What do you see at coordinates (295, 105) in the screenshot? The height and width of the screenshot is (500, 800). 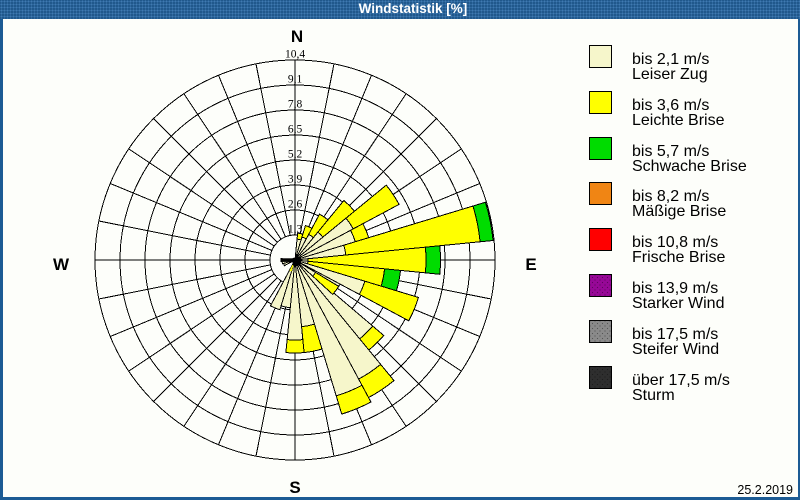 I see `svg-text: 7,8` at bounding box center [295, 105].